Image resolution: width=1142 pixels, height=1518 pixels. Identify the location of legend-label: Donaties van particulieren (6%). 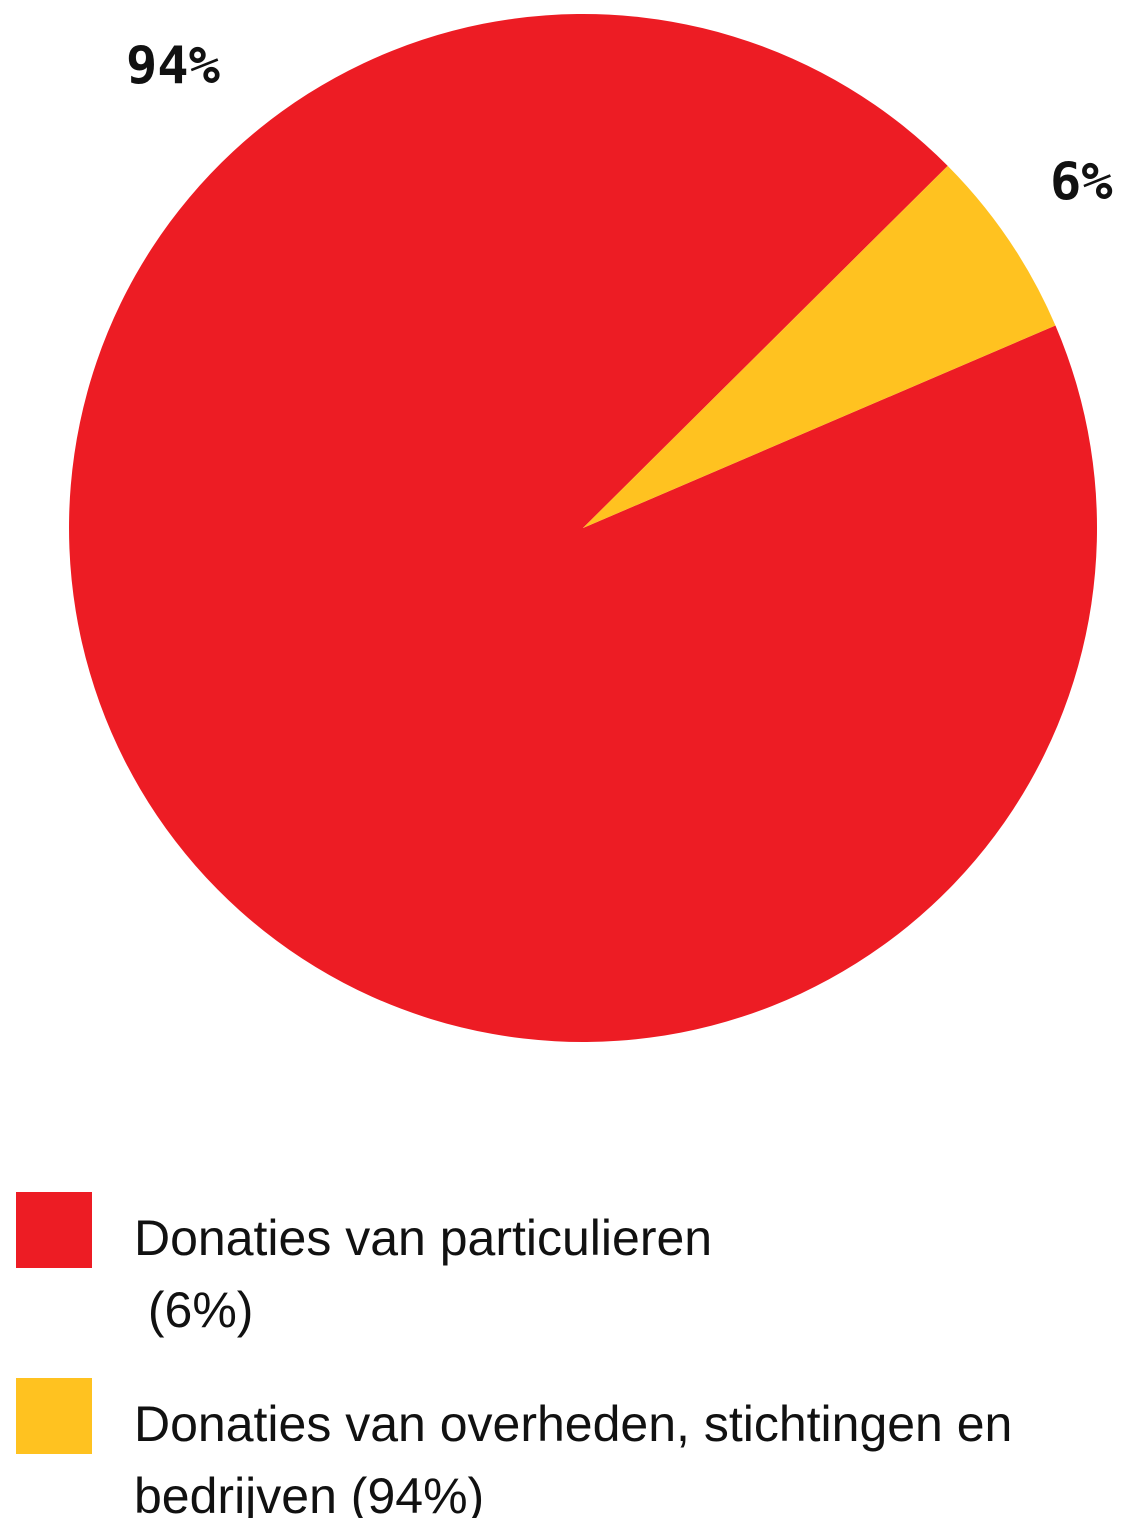
(423, 1274).